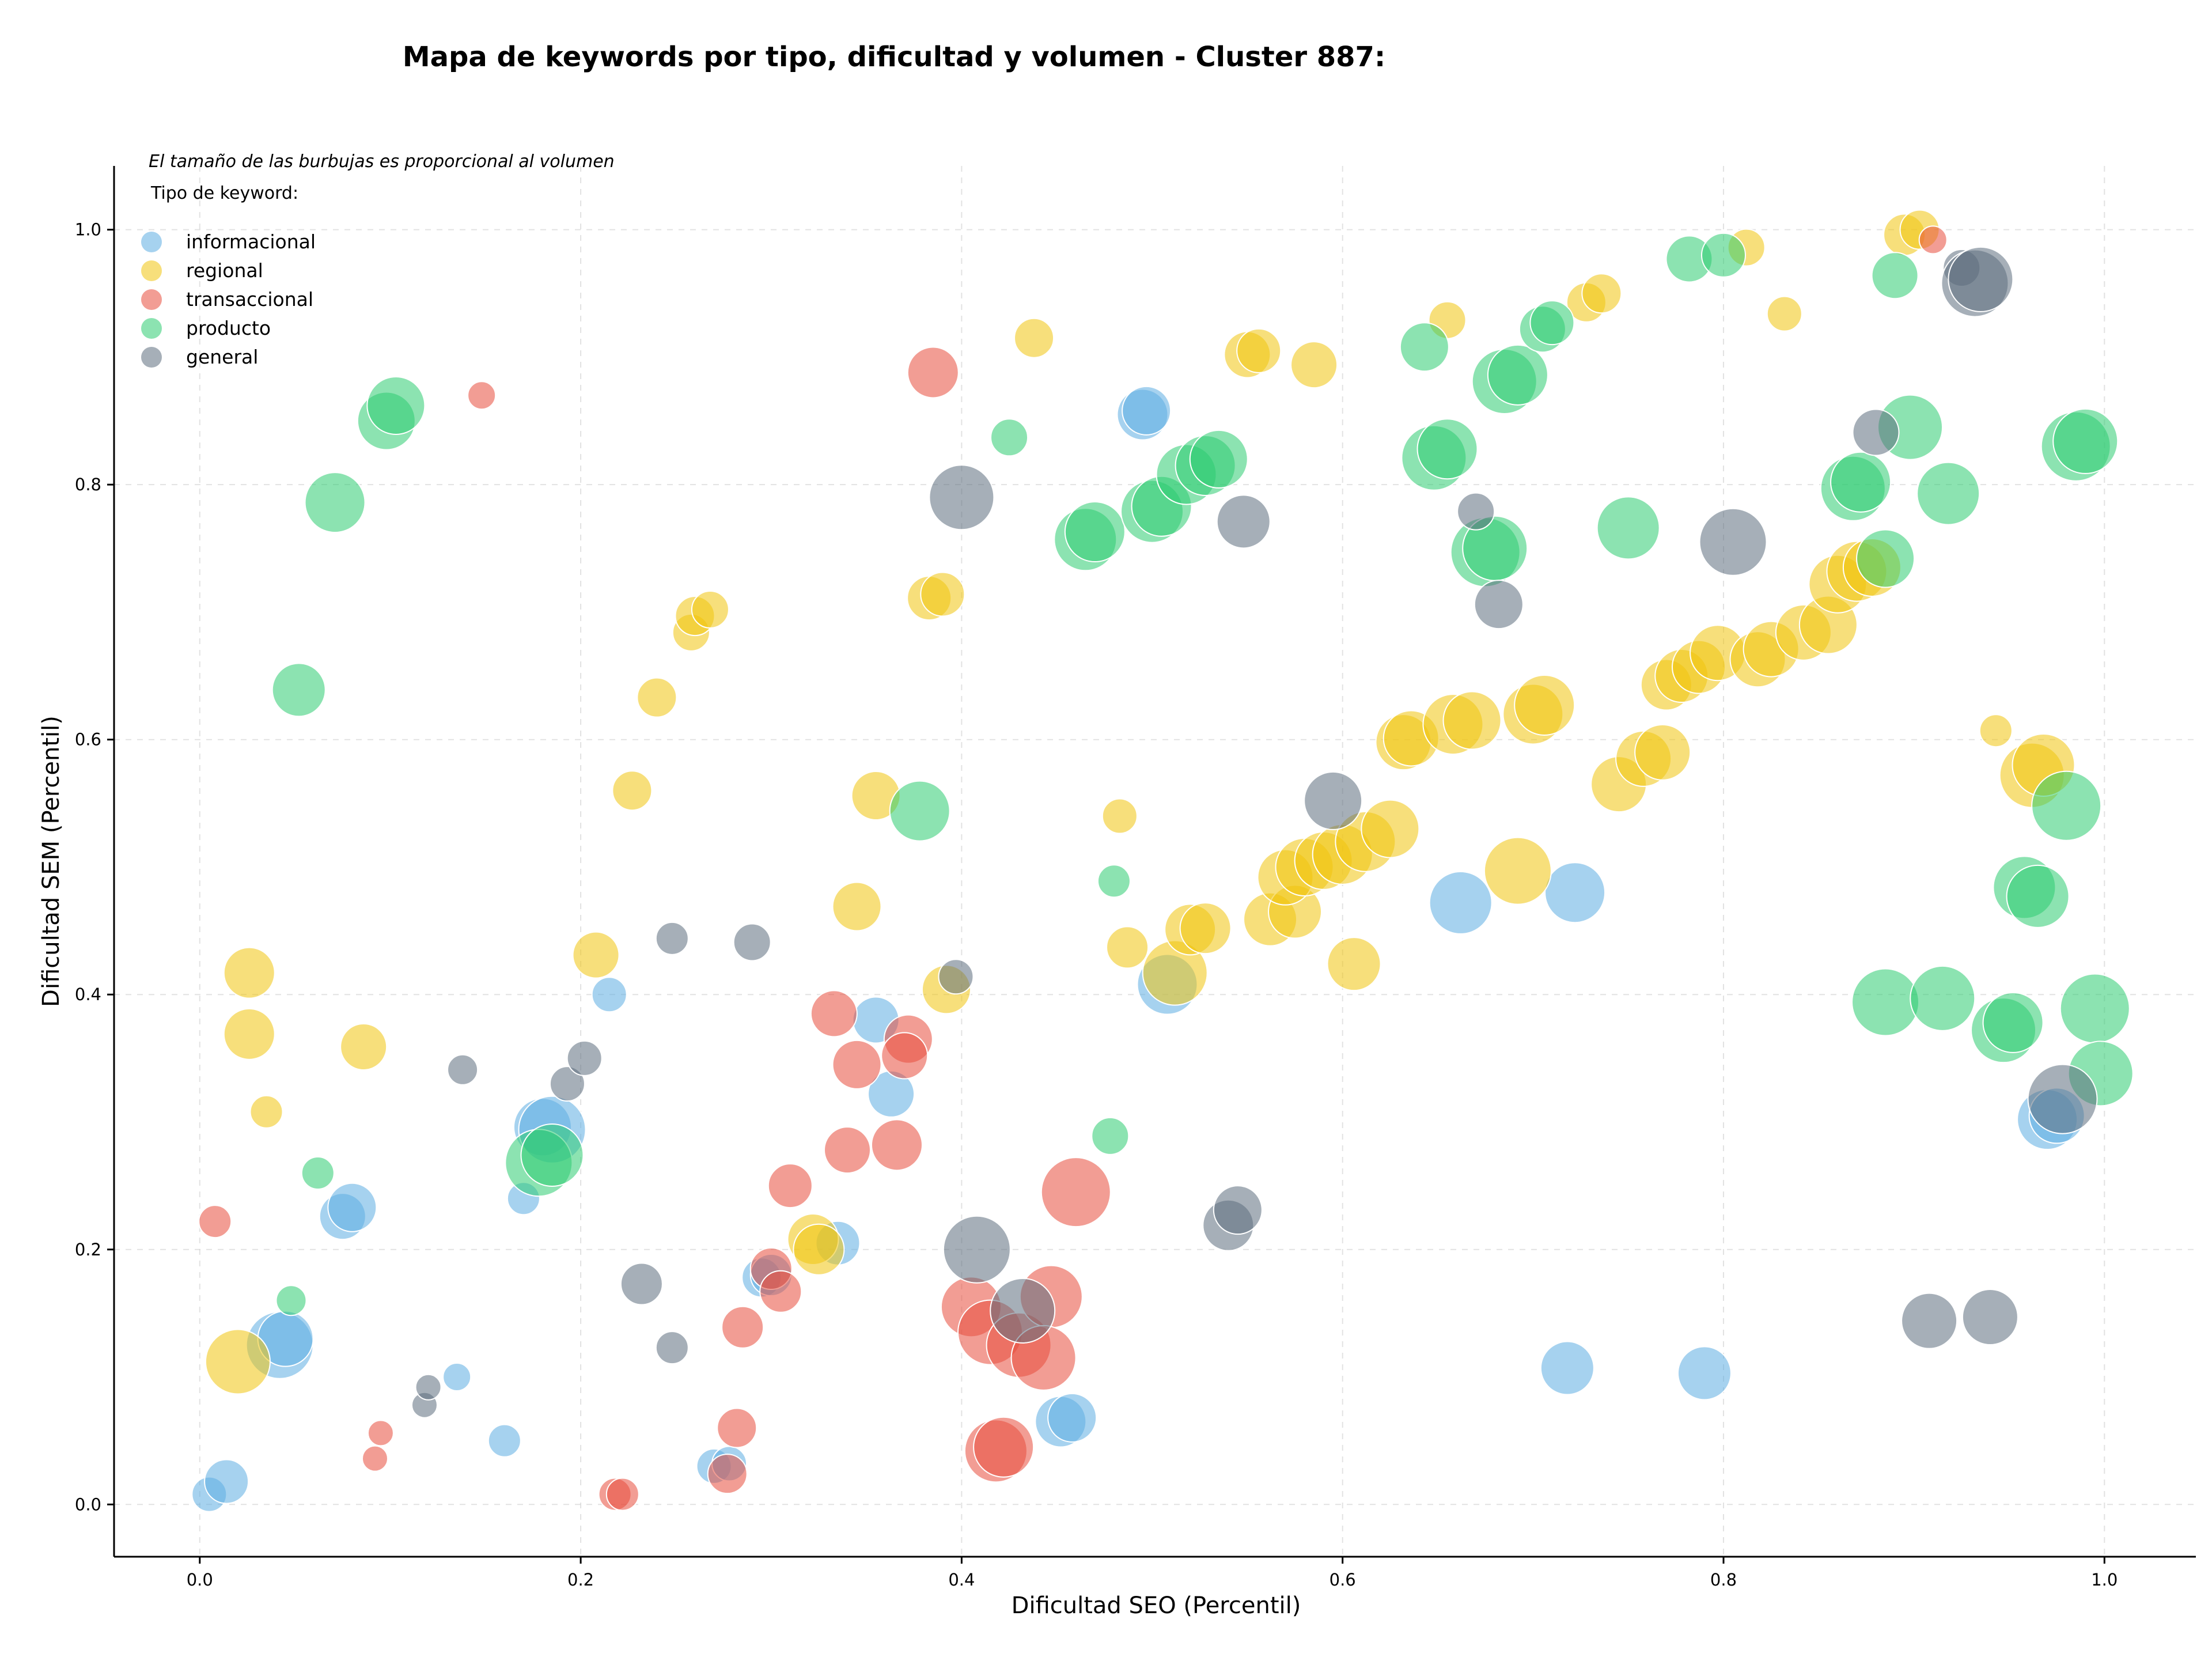  What do you see at coordinates (151, 357) in the screenshot?
I see `legend-marker-general` at bounding box center [151, 357].